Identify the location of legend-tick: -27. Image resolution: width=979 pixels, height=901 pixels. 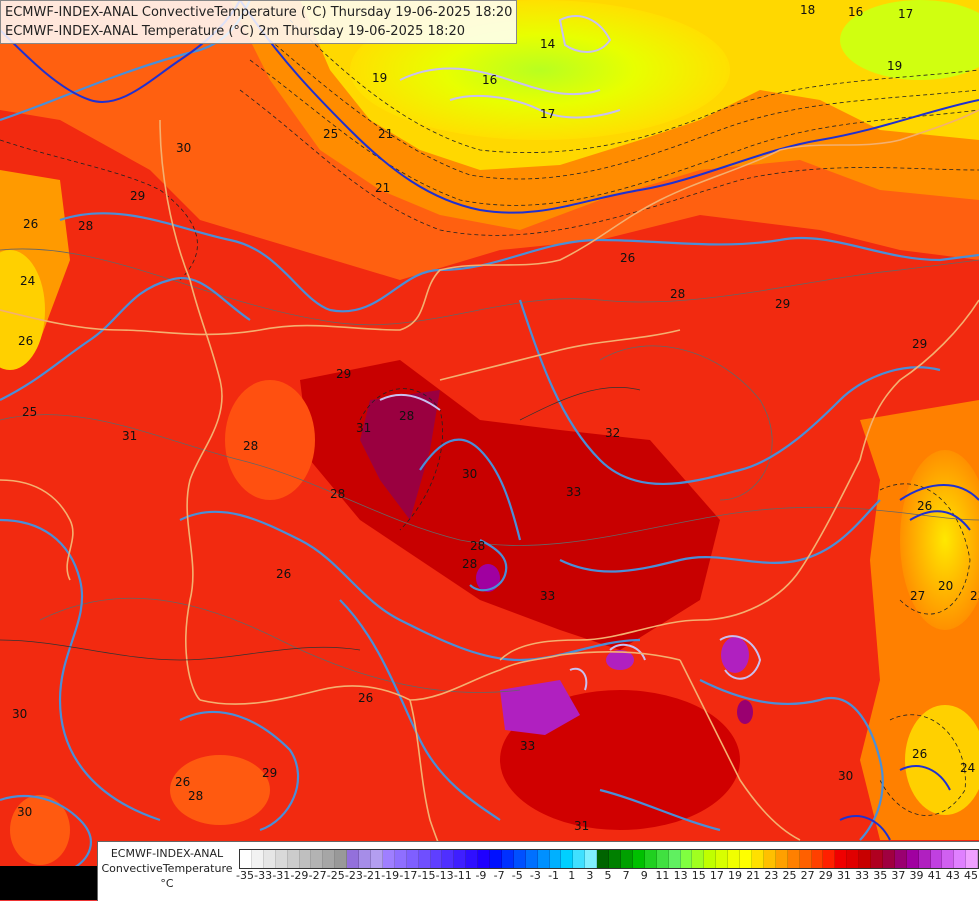
(317, 875).